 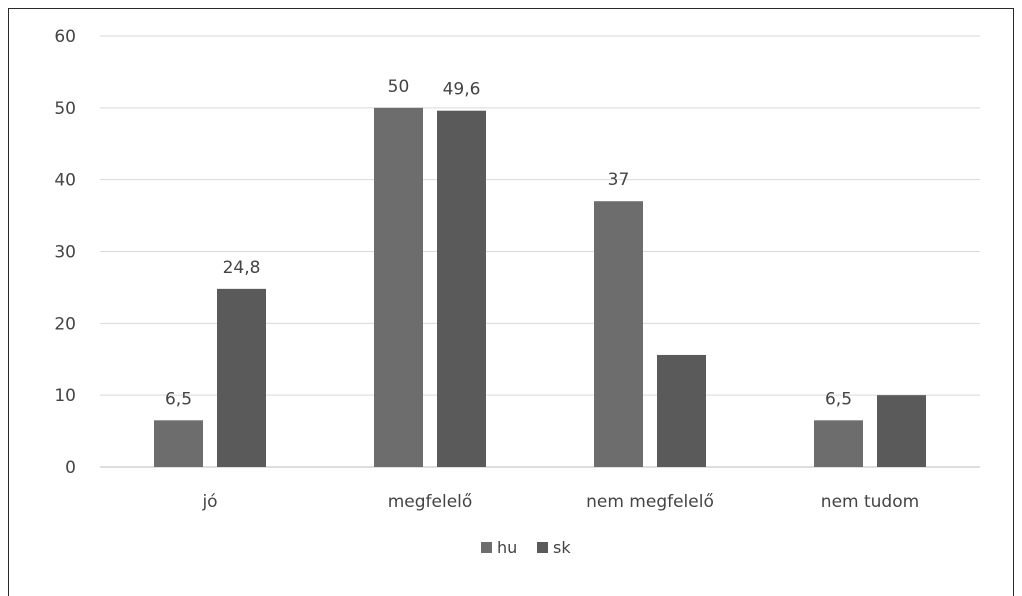 I want to click on y-tick-label: 30, so click(x=65, y=253).